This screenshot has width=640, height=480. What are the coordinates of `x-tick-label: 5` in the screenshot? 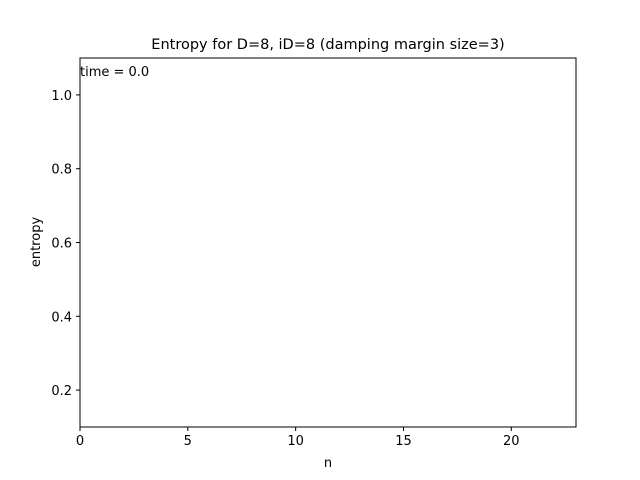 It's located at (188, 441).